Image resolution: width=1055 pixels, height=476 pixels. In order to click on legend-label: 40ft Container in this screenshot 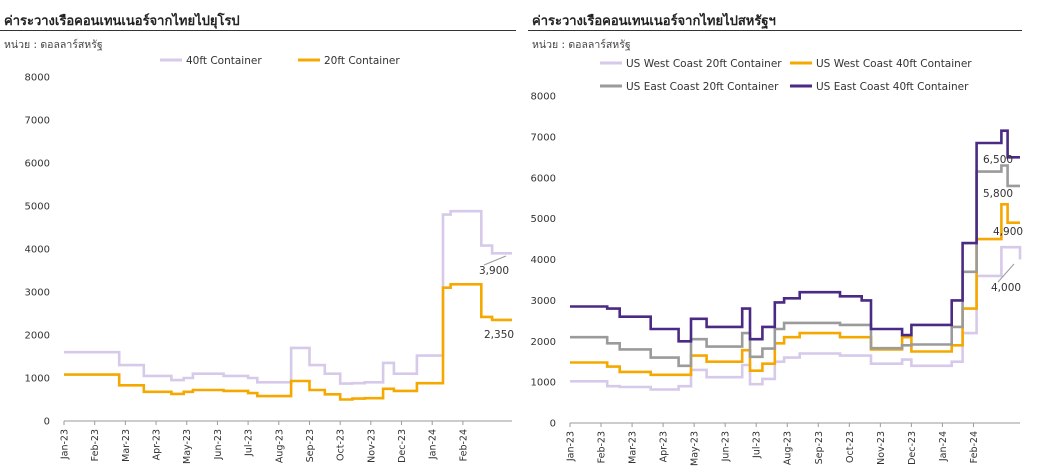, I will do `click(224, 61)`.